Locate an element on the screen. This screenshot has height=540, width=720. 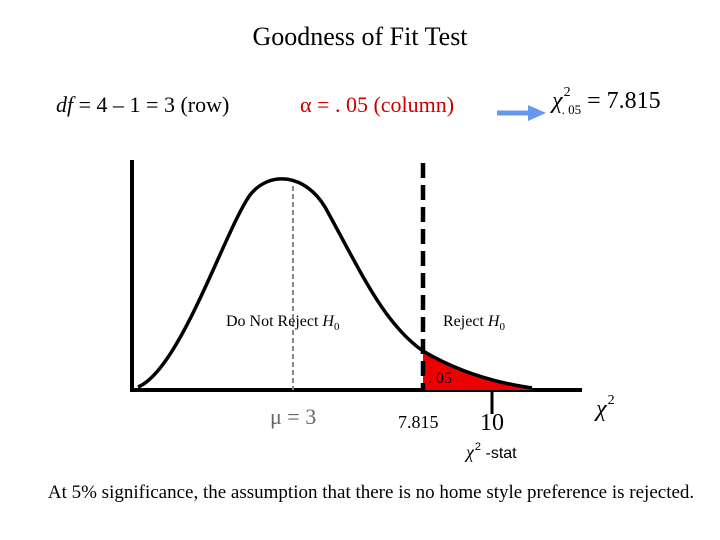
alpha-area-label: . 05 is located at coordinates (440, 378).